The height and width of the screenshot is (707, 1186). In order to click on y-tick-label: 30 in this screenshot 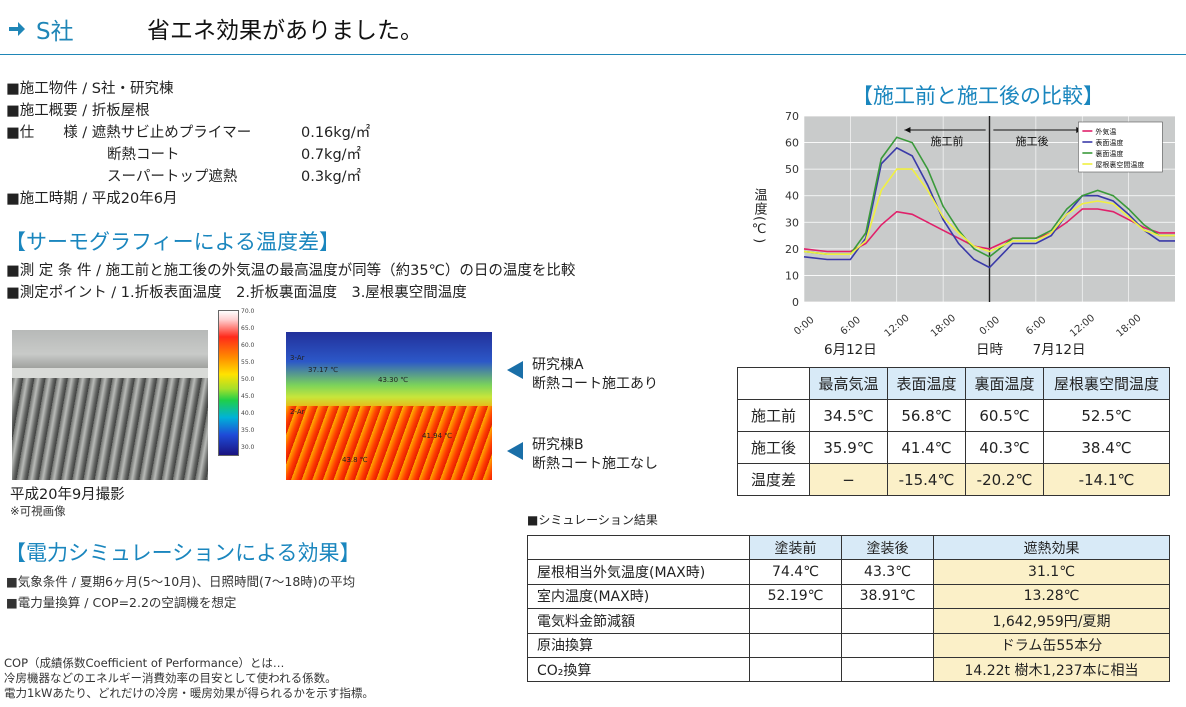, I will do `click(792, 222)`.